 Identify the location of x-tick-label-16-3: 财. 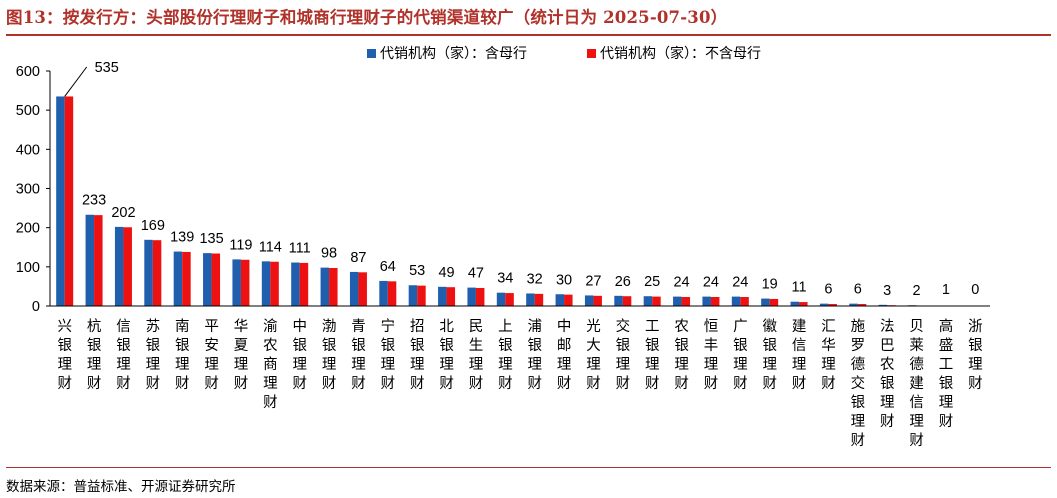
(534, 383).